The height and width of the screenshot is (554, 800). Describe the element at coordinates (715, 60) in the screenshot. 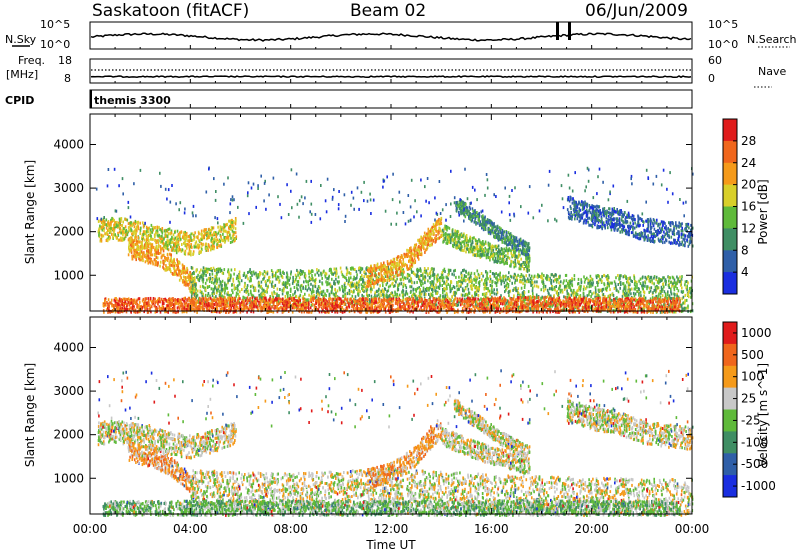

I see `freq-right-tick-top: 60` at that location.